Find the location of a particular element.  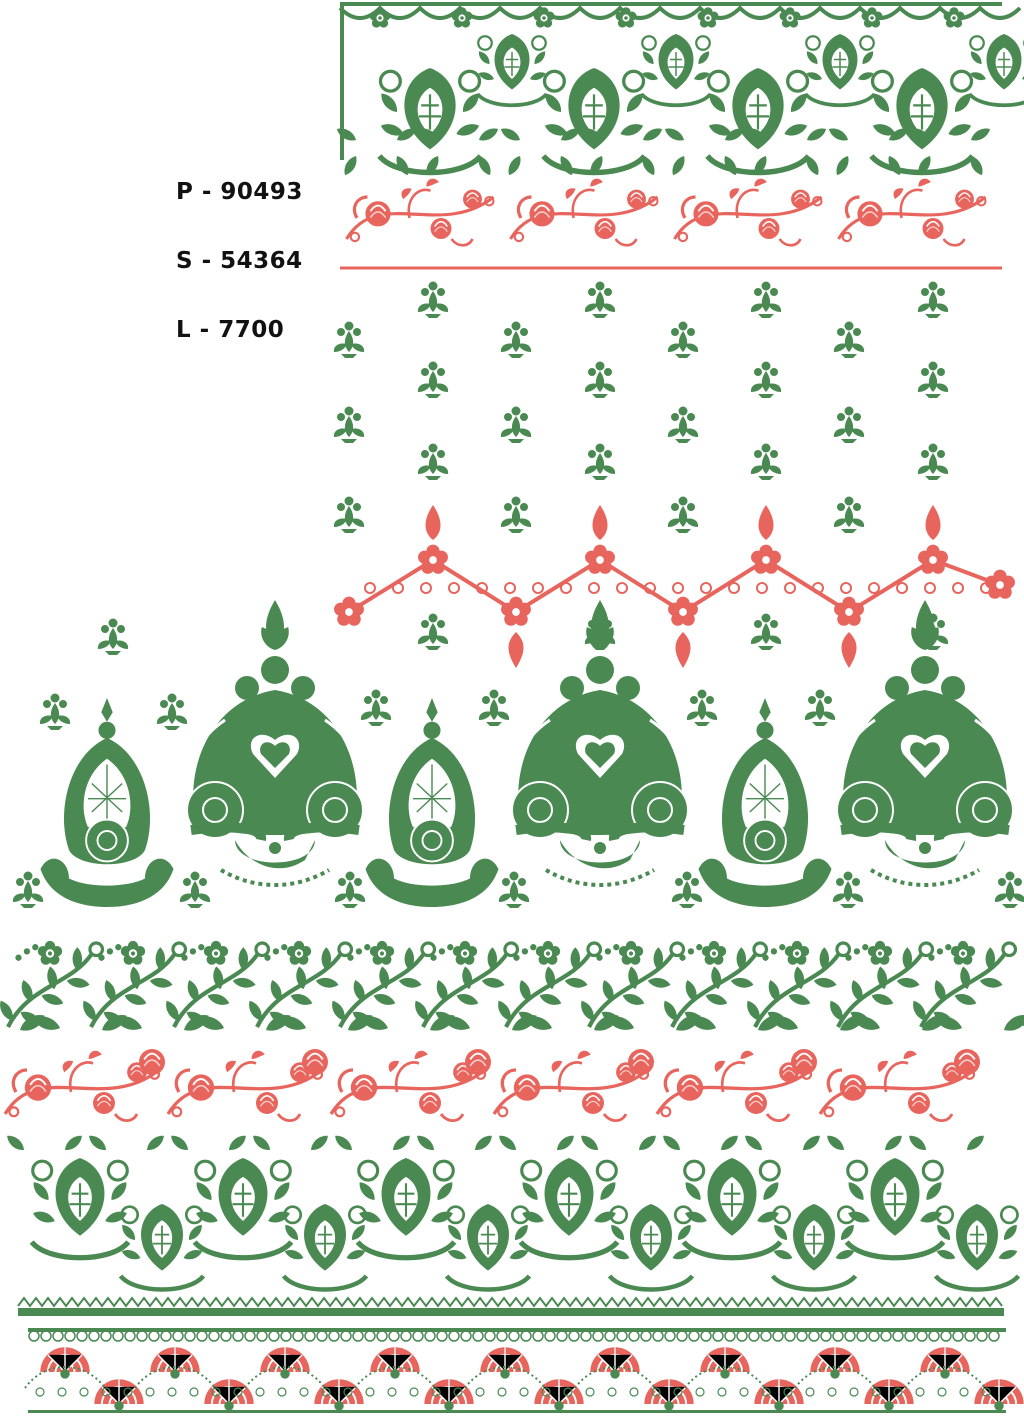

lace-fan-border is located at coordinates (524, 1370).